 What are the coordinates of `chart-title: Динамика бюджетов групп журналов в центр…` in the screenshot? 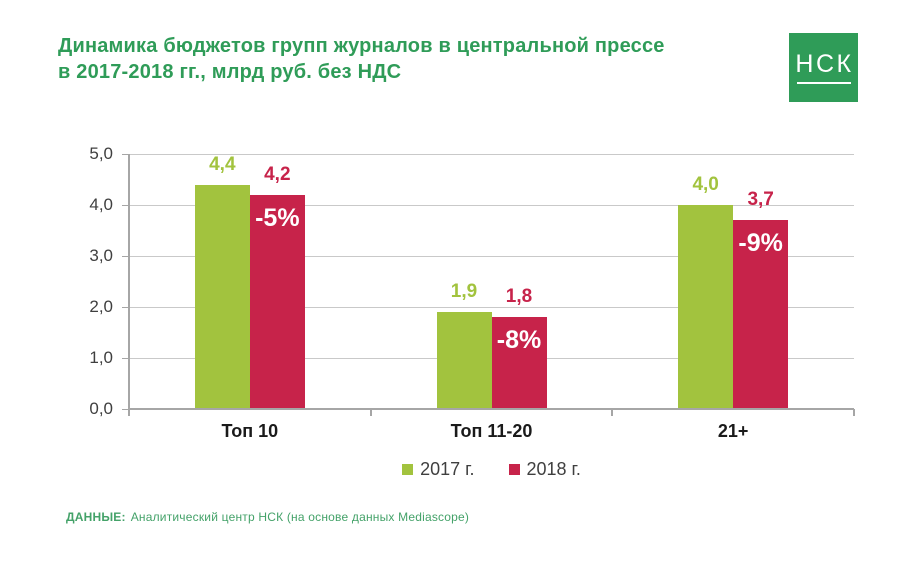 It's located at (388, 59).